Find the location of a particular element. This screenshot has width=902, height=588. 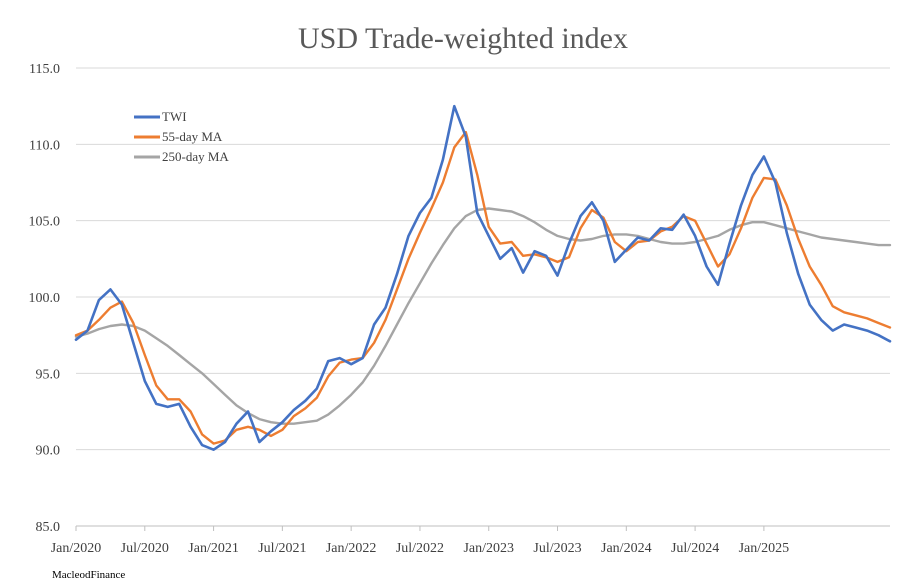

y-tick-label: 95.0 is located at coordinates (48, 374).